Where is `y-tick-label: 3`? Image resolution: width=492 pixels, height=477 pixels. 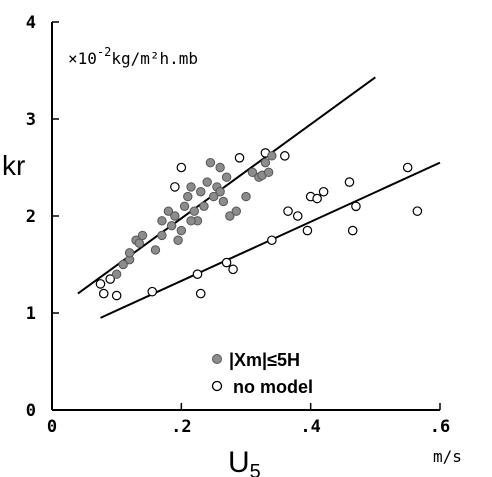 y-tick-label: 3 is located at coordinates (31, 120).